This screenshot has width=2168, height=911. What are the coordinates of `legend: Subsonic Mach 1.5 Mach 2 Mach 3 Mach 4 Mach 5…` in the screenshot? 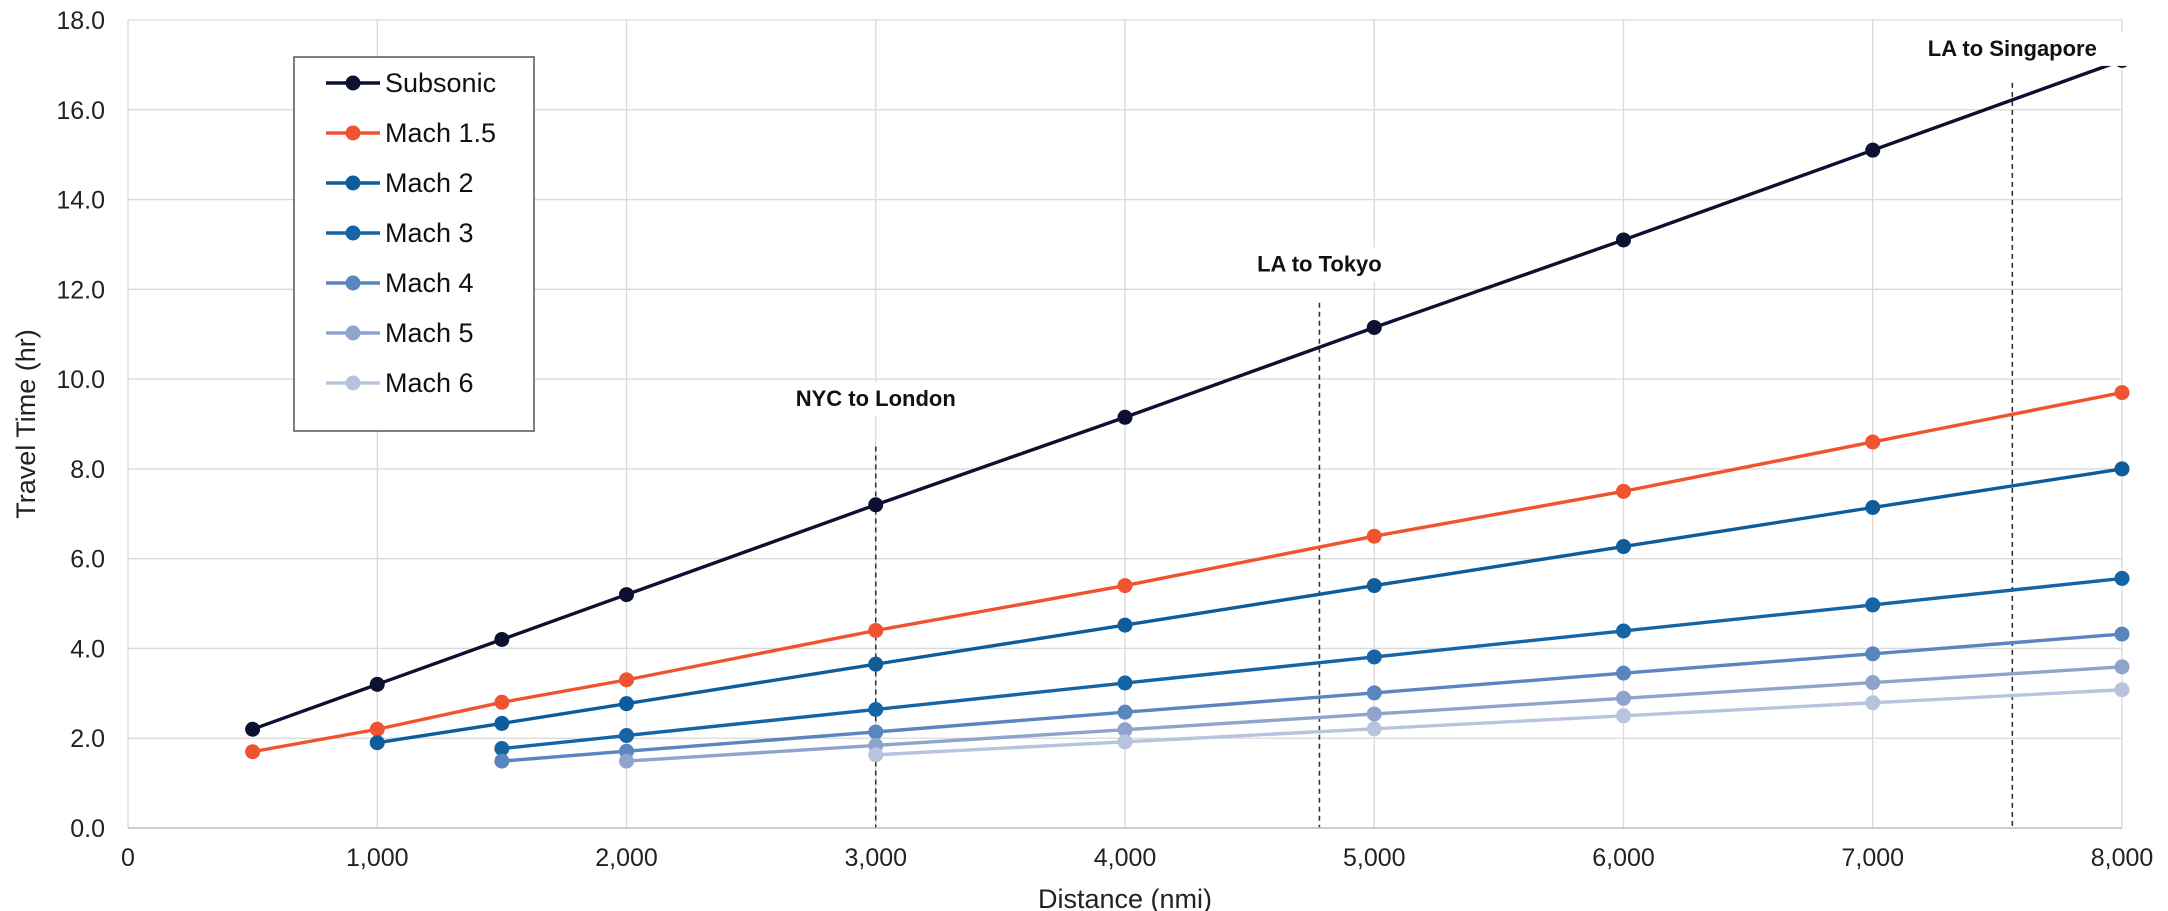 It's located at (414, 244).